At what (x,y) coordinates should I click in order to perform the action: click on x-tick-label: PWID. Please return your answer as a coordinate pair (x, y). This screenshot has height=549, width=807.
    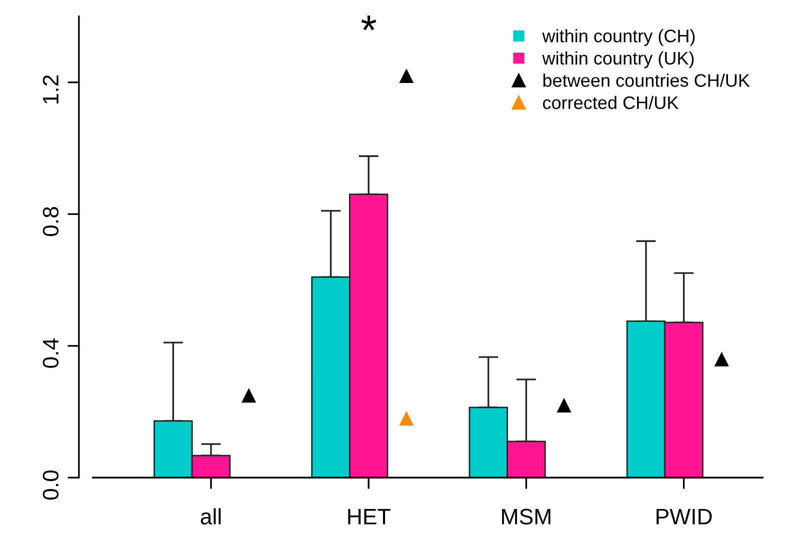
    Looking at the image, I should click on (684, 516).